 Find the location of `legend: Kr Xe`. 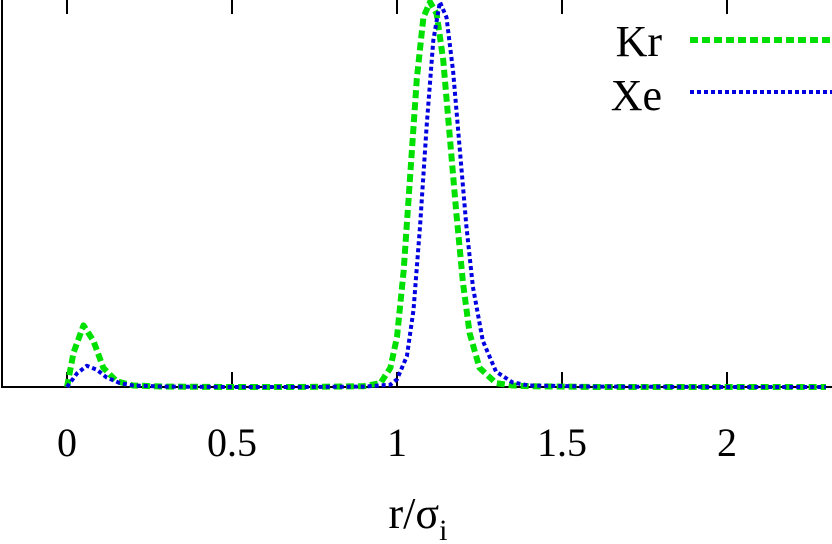

legend: Kr Xe is located at coordinates (721, 68).